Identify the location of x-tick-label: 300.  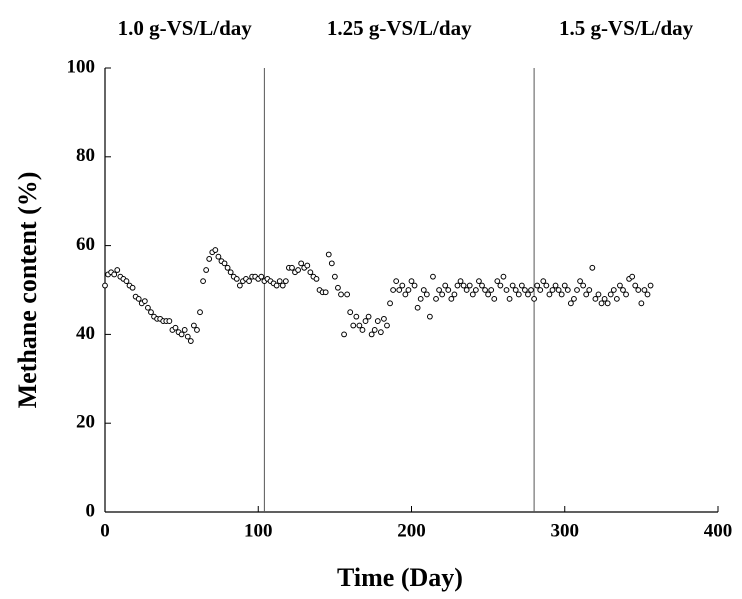
(565, 530).